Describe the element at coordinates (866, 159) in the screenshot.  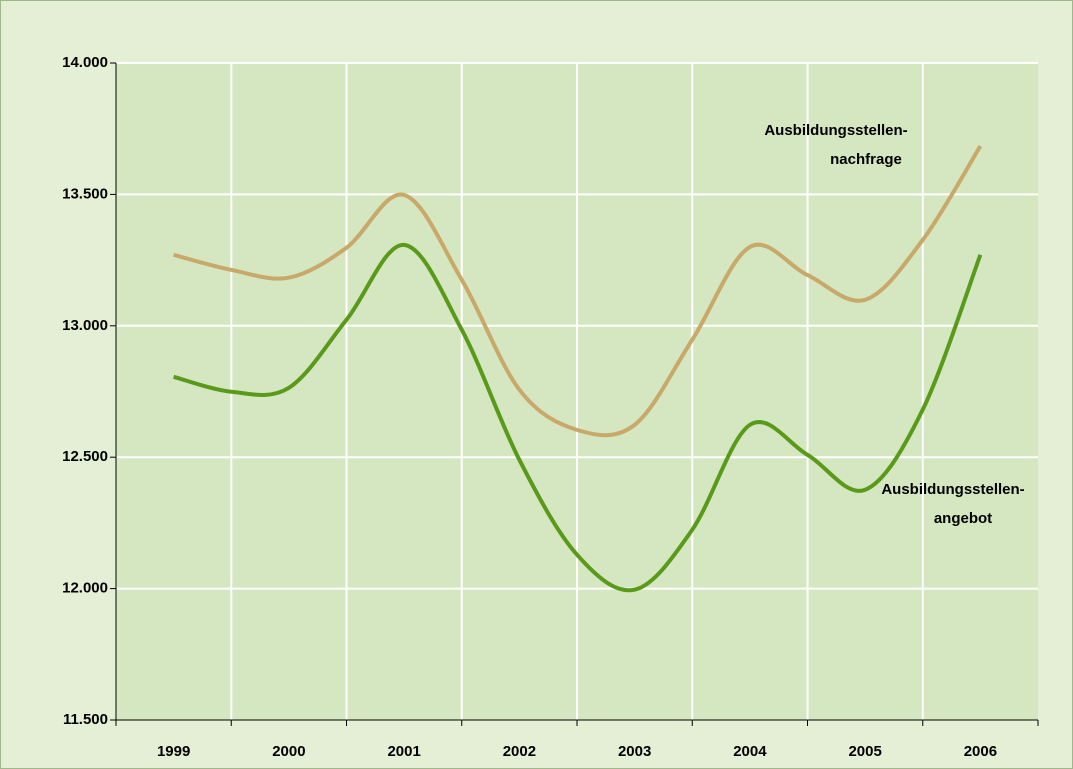
I see `annotation: nachfrage` at that location.